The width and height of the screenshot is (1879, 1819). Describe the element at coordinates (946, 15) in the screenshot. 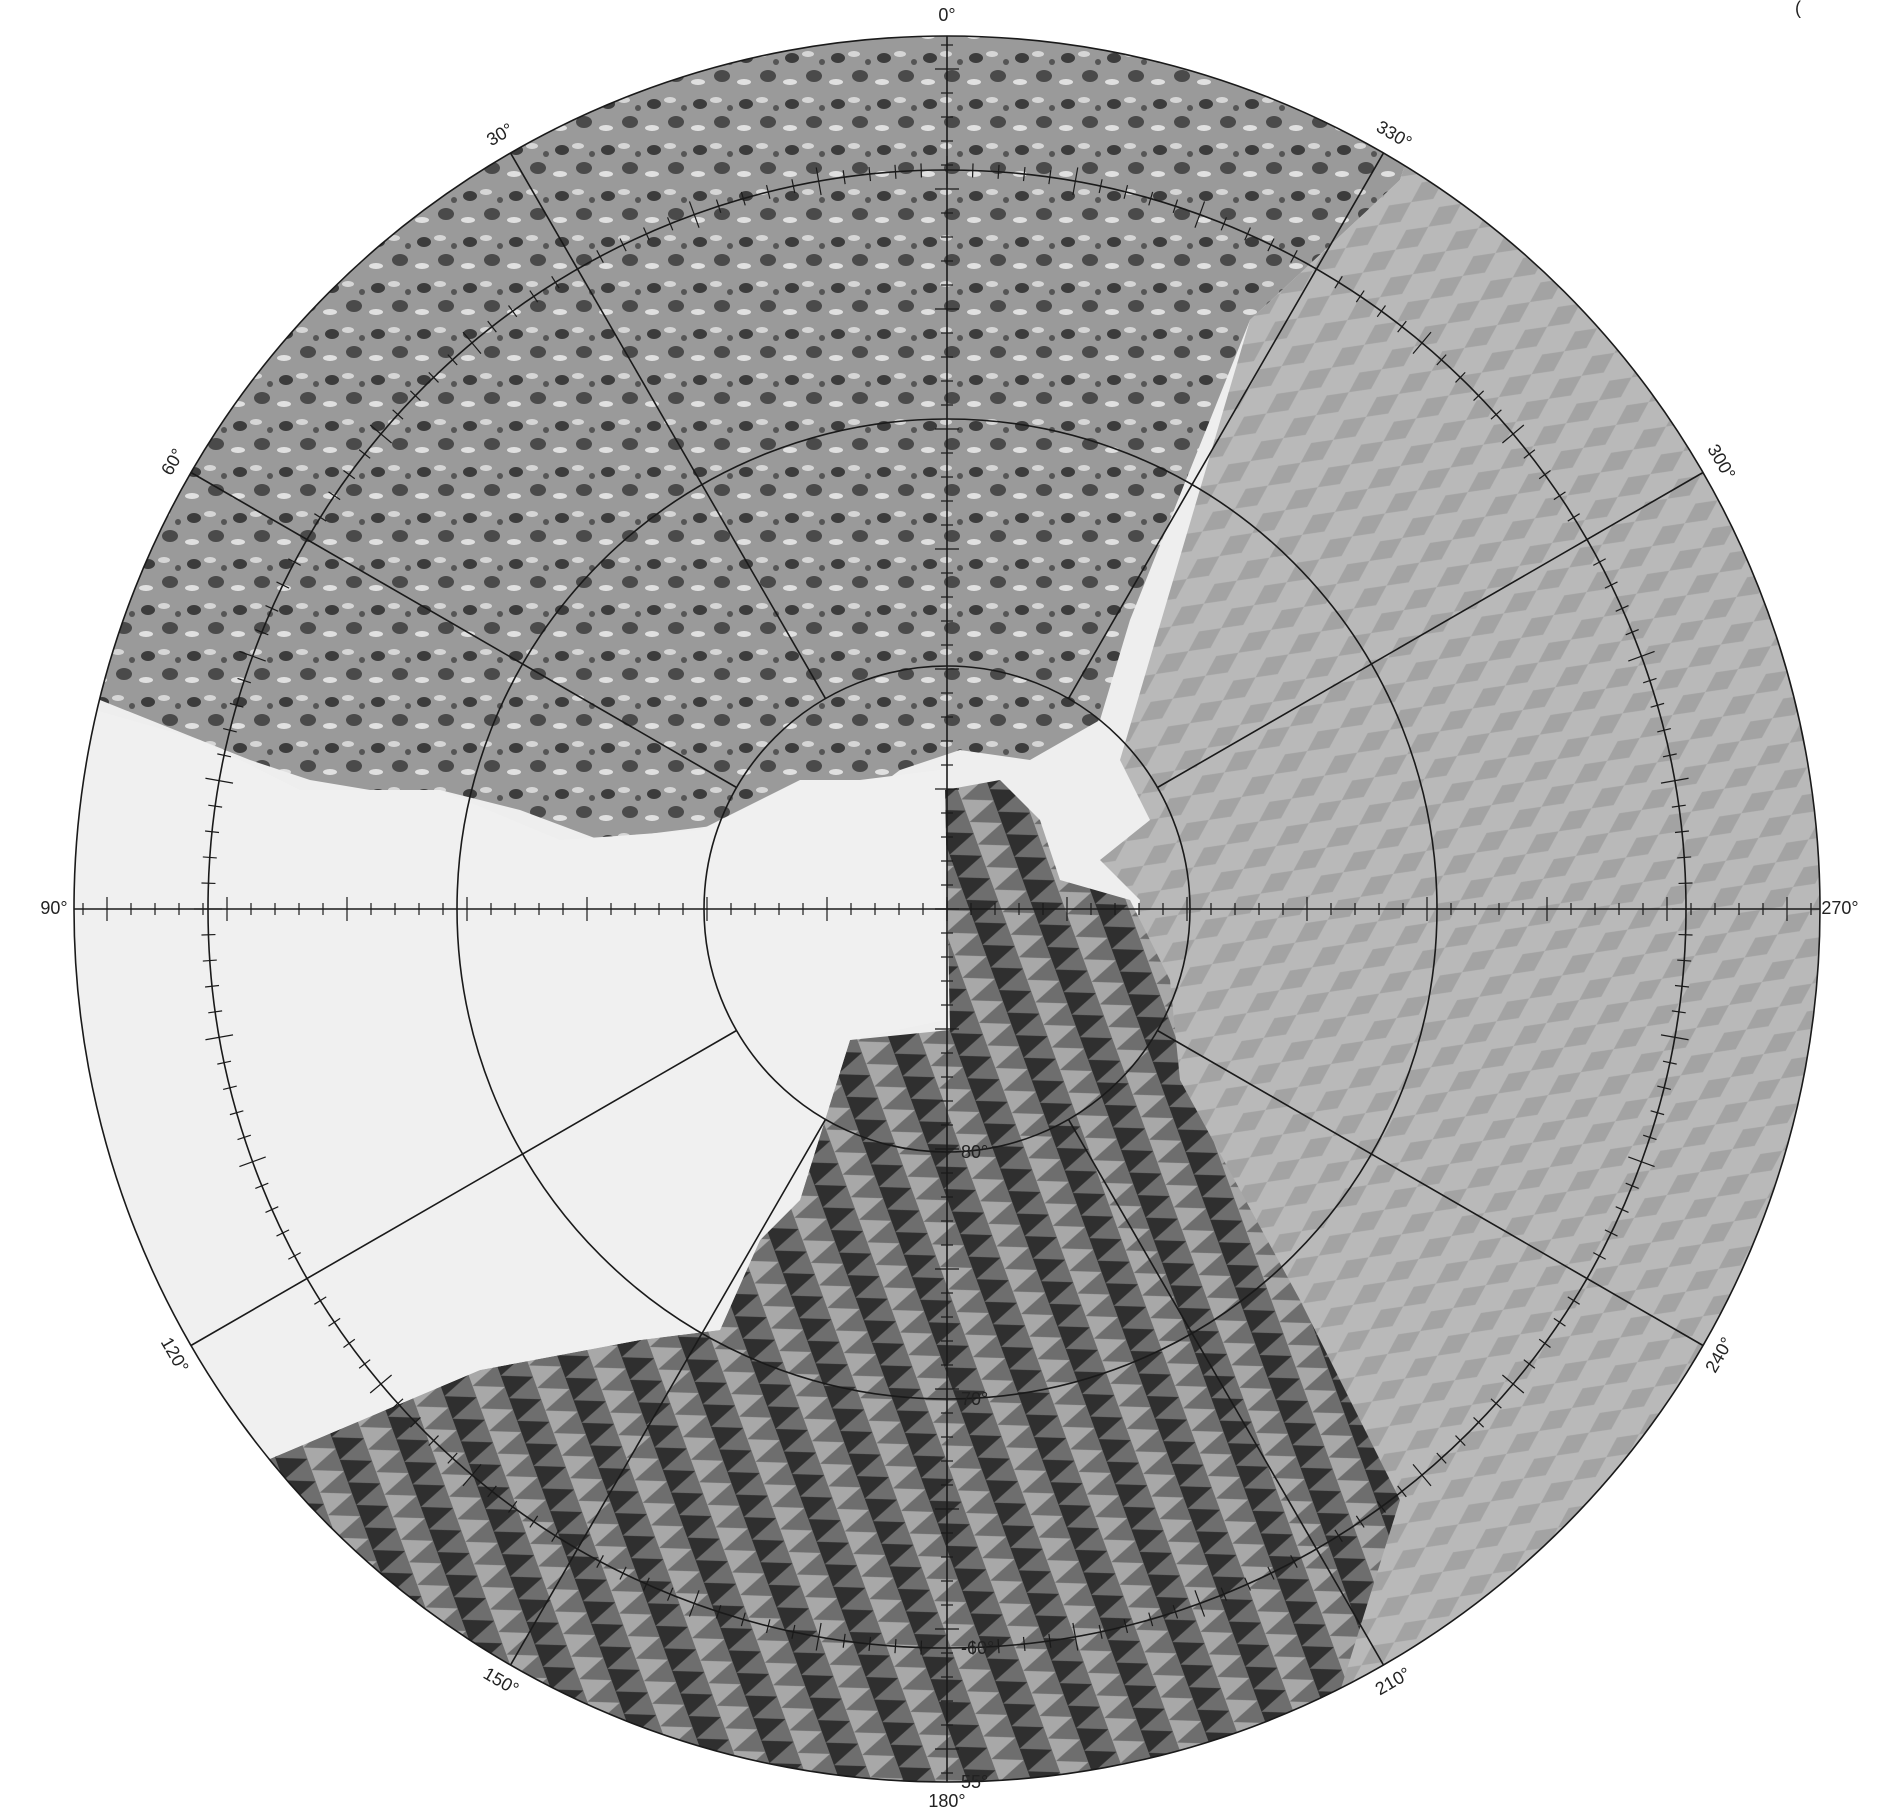

I see `longitude-label: 0°` at that location.